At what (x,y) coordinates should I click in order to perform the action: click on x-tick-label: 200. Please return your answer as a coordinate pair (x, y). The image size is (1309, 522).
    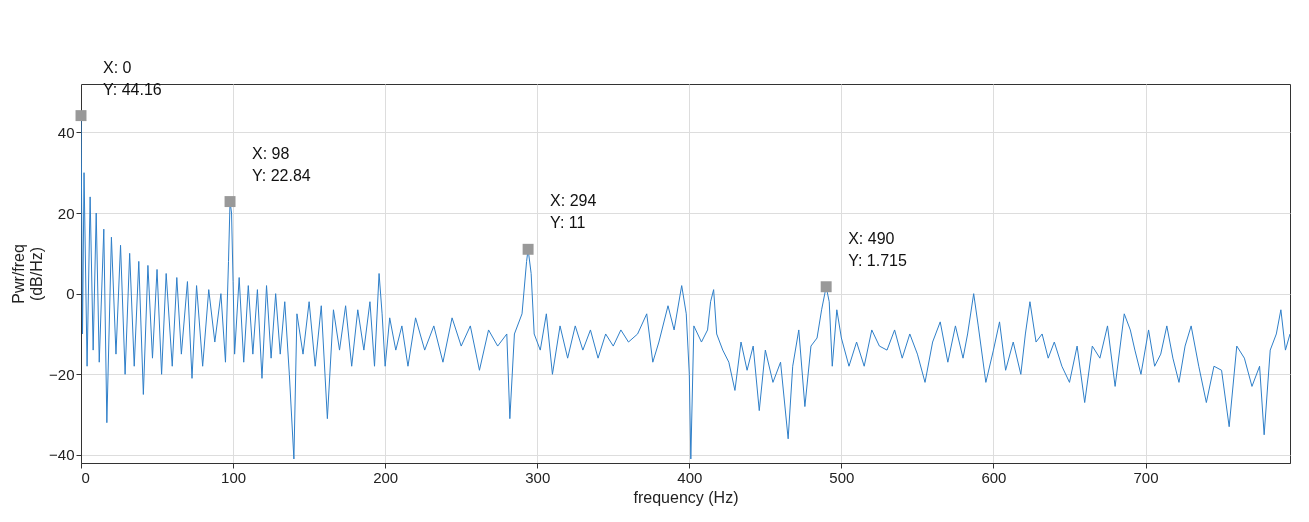
    Looking at the image, I should click on (386, 477).